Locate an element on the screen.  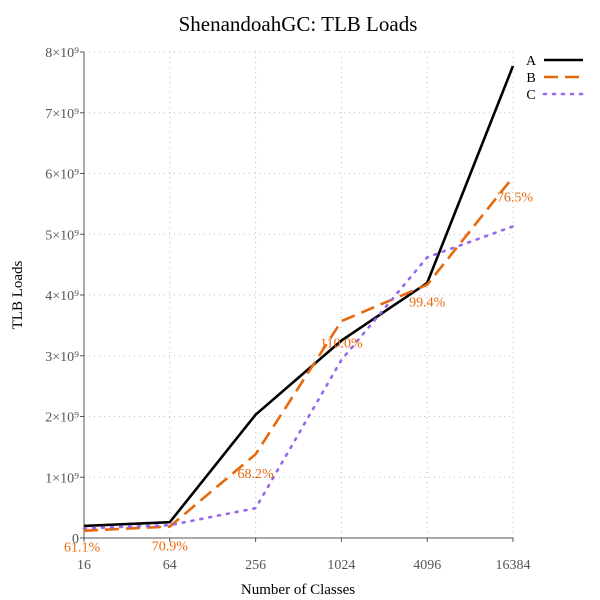
legend-label: C is located at coordinates (530, 95).